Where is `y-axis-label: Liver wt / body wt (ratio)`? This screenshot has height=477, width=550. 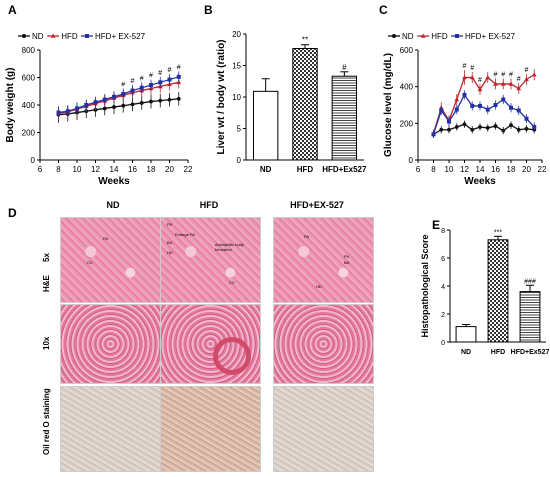
y-axis-label: Liver wt / body wt (ratio) is located at coordinates (221, 96).